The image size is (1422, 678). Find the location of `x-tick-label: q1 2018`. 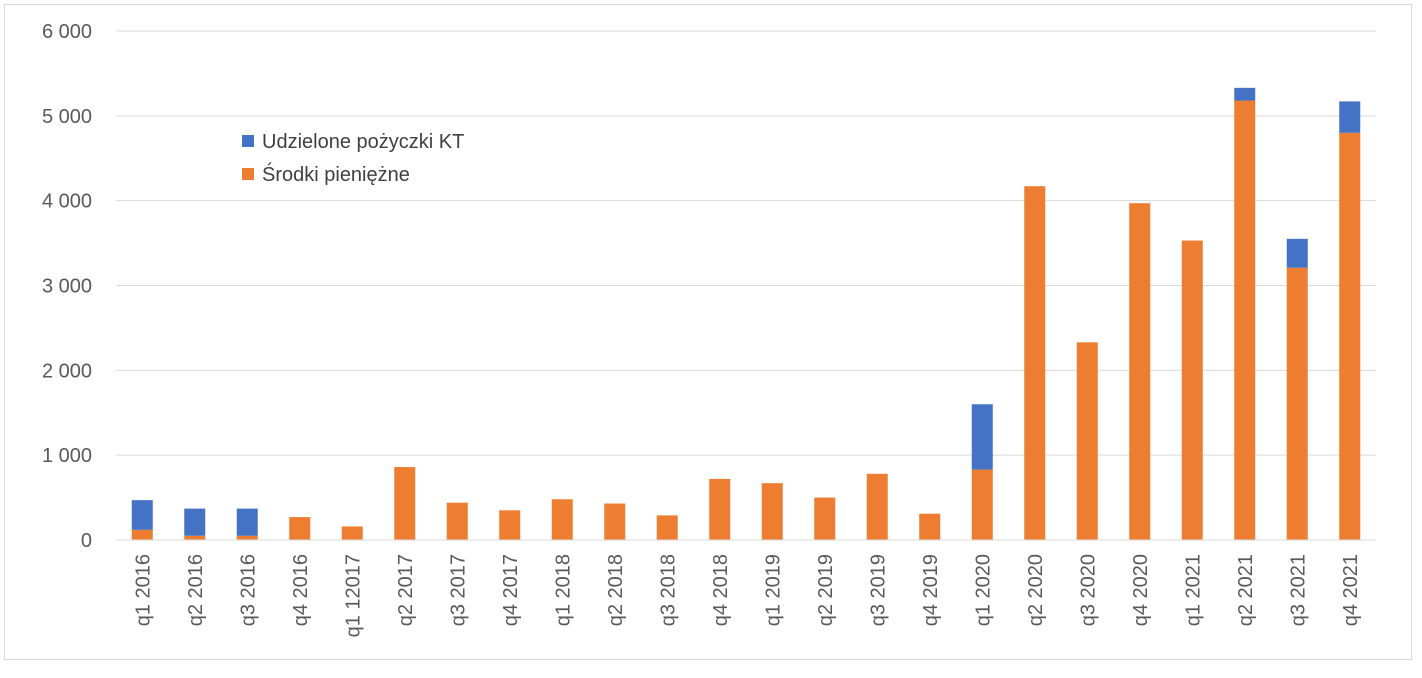

x-tick-label: q1 2018 is located at coordinates (563, 590).